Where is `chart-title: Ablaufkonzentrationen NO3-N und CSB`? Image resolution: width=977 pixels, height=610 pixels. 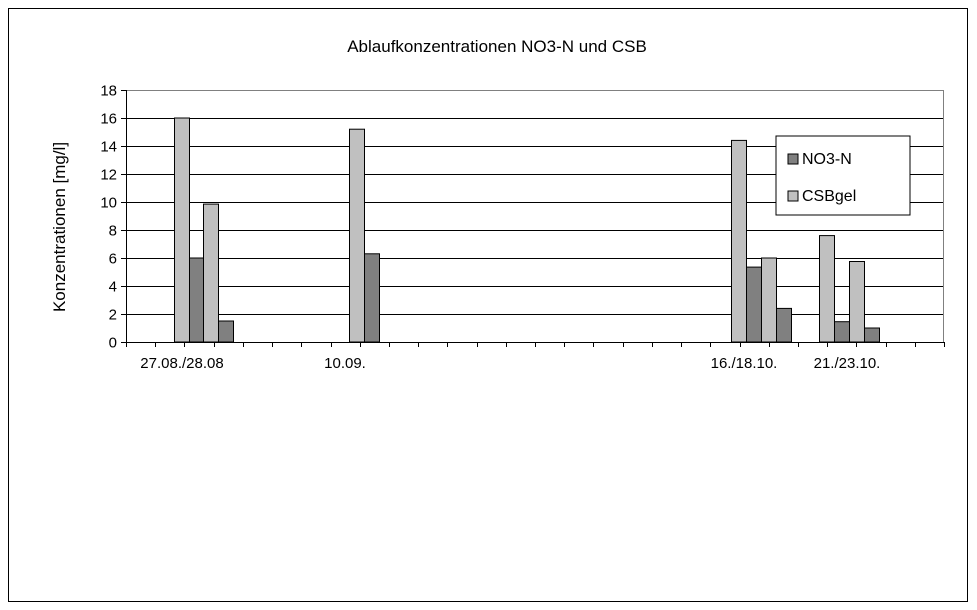
chart-title: Ablaufkonzentrationen NO3-N und CSB is located at coordinates (497, 46).